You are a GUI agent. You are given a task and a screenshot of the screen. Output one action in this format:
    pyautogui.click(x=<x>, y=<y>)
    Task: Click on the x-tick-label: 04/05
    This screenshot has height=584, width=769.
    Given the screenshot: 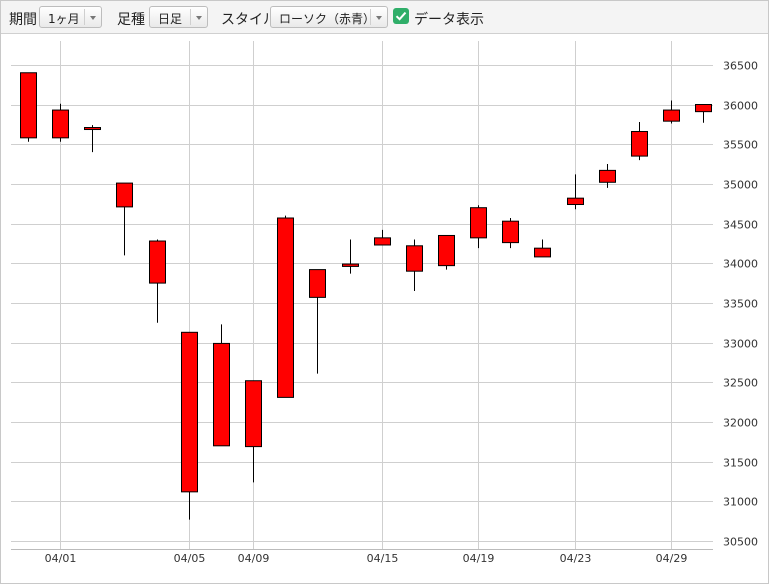 What is the action you would take?
    pyautogui.click(x=190, y=558)
    